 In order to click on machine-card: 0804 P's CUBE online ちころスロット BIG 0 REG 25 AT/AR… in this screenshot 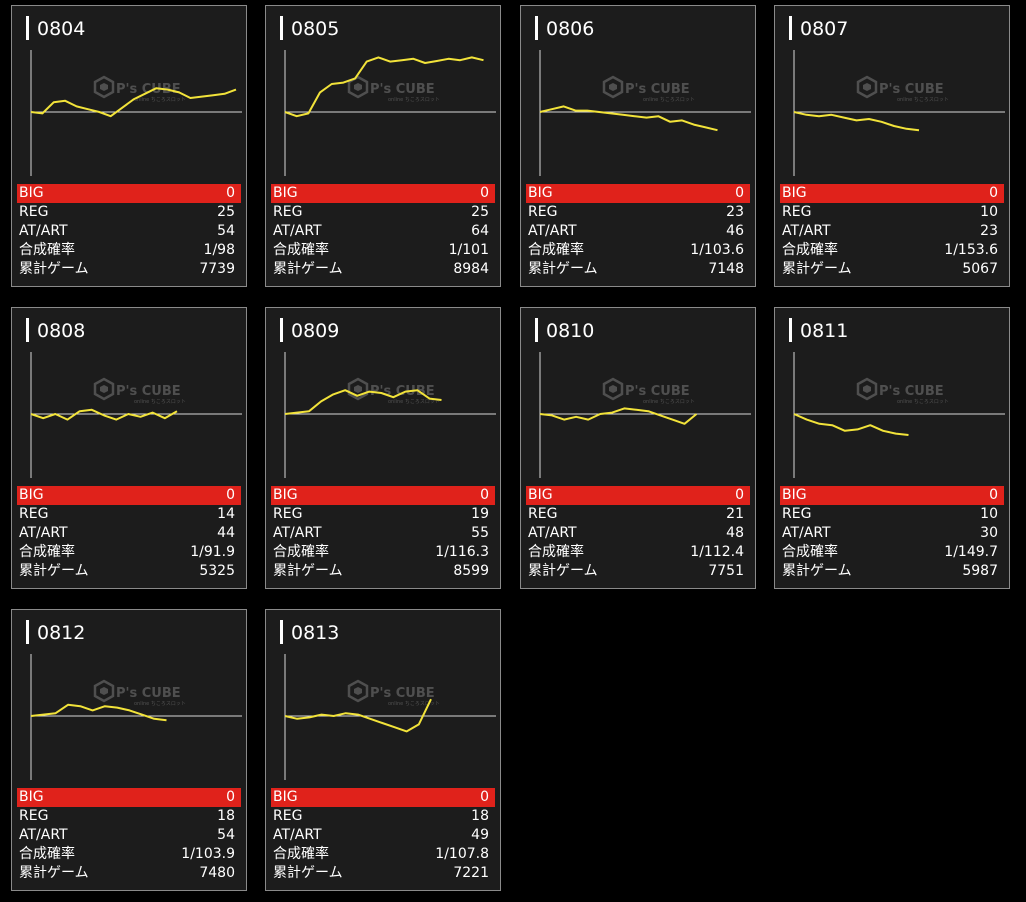, I will do `click(129, 146)`.